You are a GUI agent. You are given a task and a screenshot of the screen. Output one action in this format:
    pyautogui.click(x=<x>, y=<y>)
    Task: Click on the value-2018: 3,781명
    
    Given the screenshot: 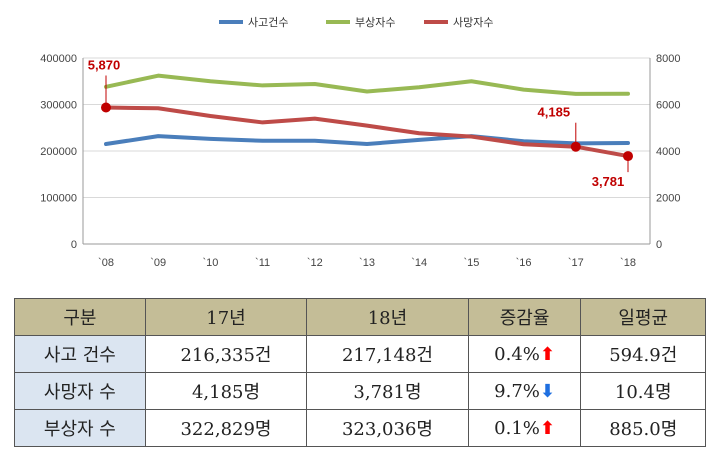 What is the action you would take?
    pyautogui.click(x=387, y=391)
    